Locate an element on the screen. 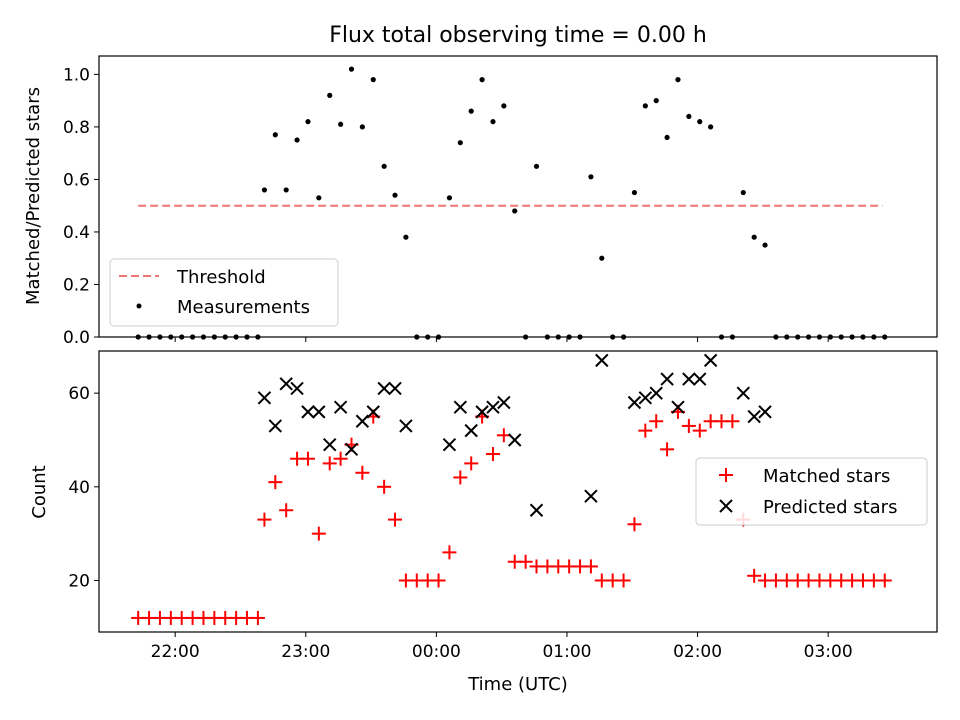 The height and width of the screenshot is (720, 960). bottom-x-tick-label: 03:00 is located at coordinates (828, 652).